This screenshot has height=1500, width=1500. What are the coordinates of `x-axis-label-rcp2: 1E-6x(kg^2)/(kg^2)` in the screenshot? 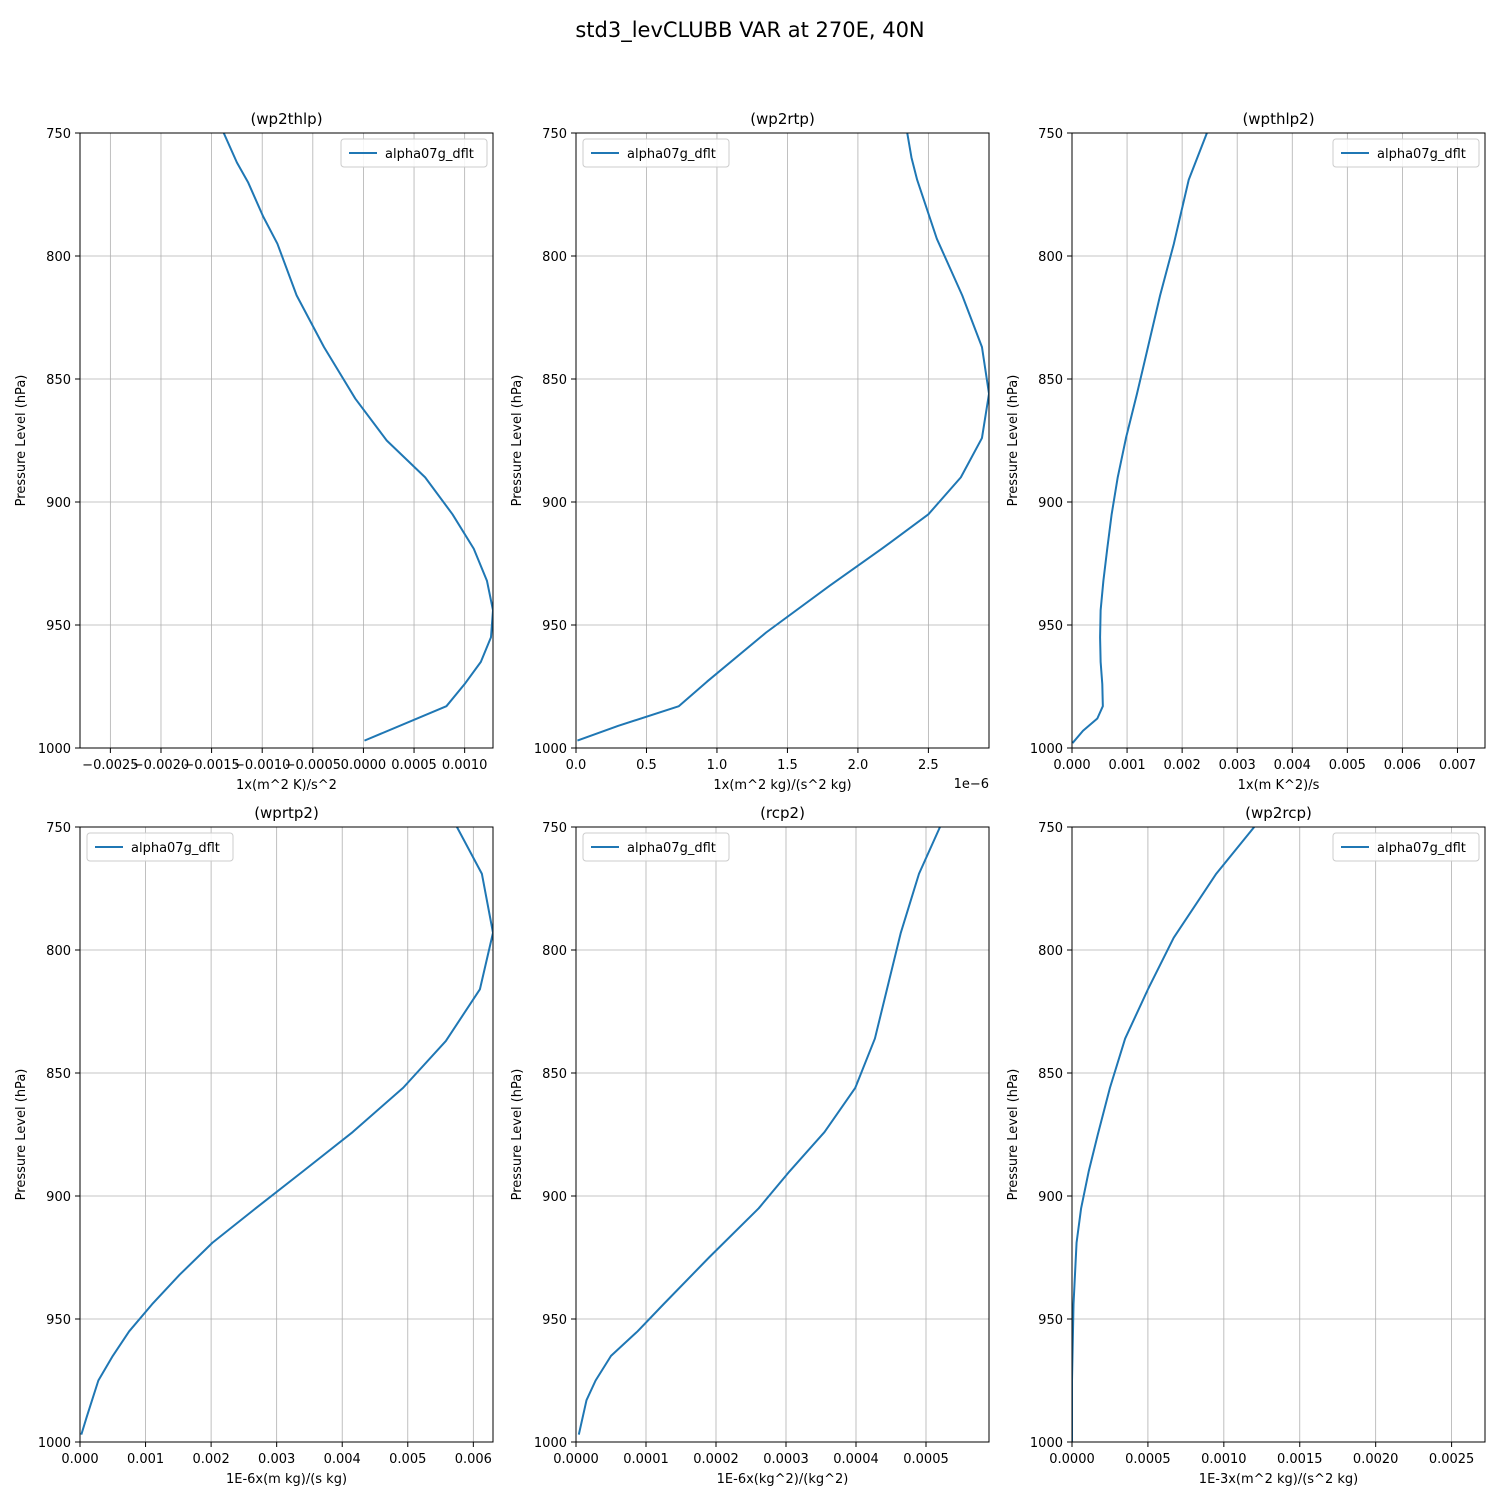 It's located at (783, 1479).